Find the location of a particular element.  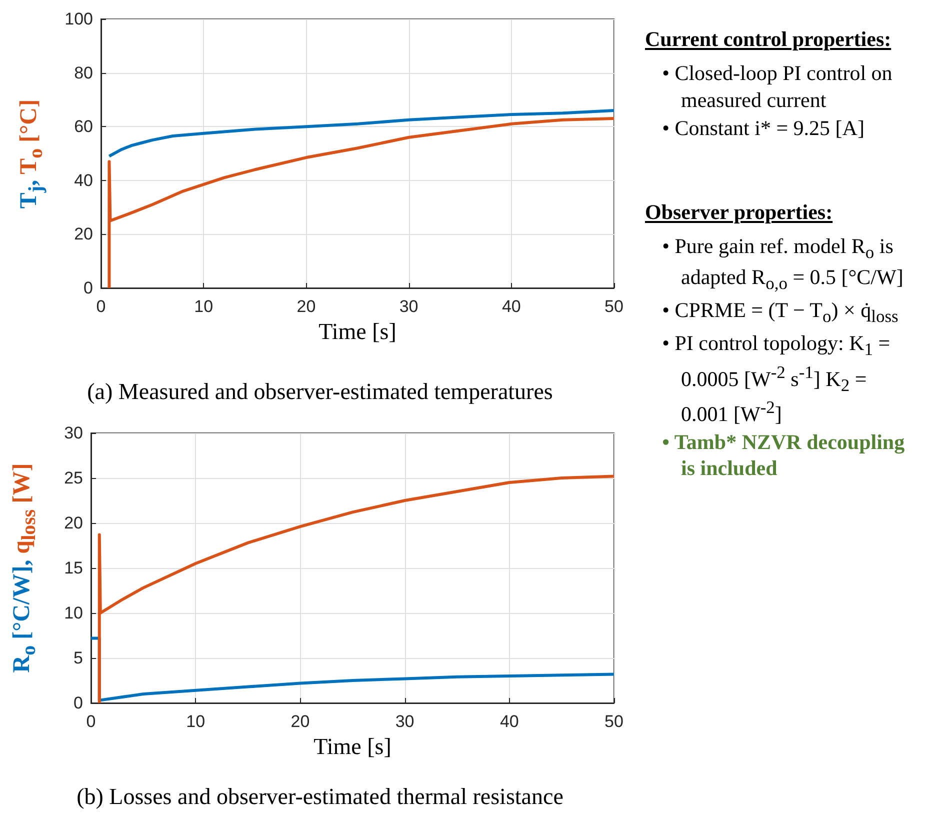

y-tick-label: 40 is located at coordinates (83, 180).